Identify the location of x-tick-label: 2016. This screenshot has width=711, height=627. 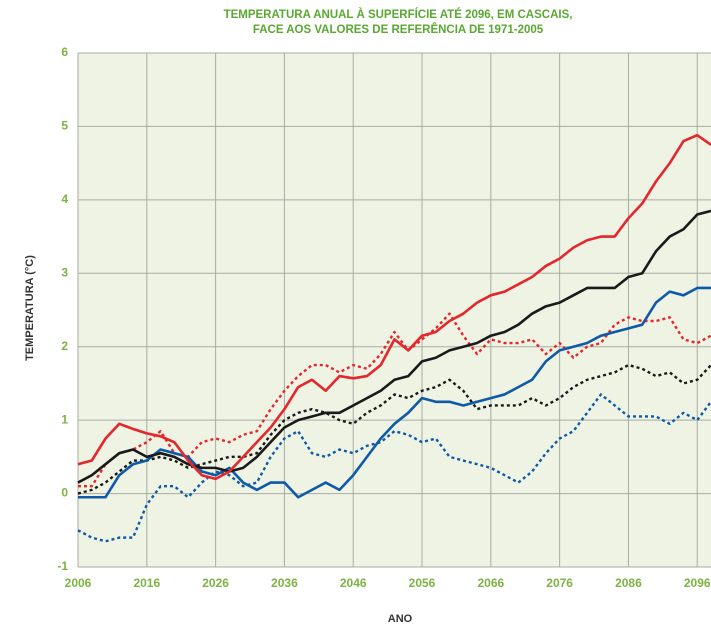
(146, 583).